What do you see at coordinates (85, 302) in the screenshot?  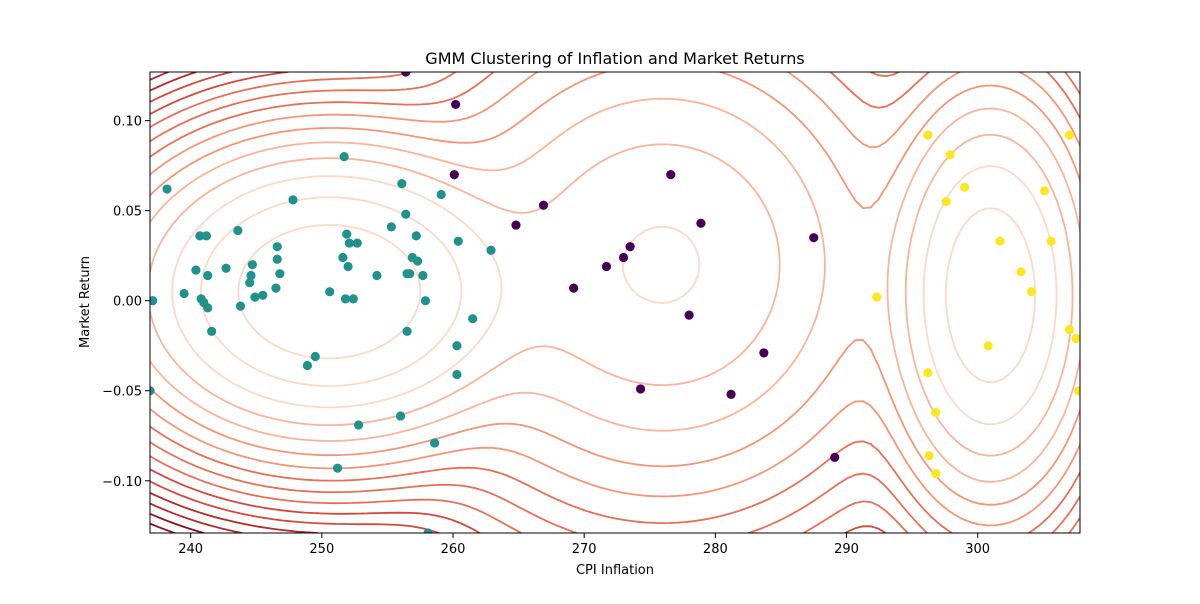 I see `y-axis-label: Market Return` at bounding box center [85, 302].